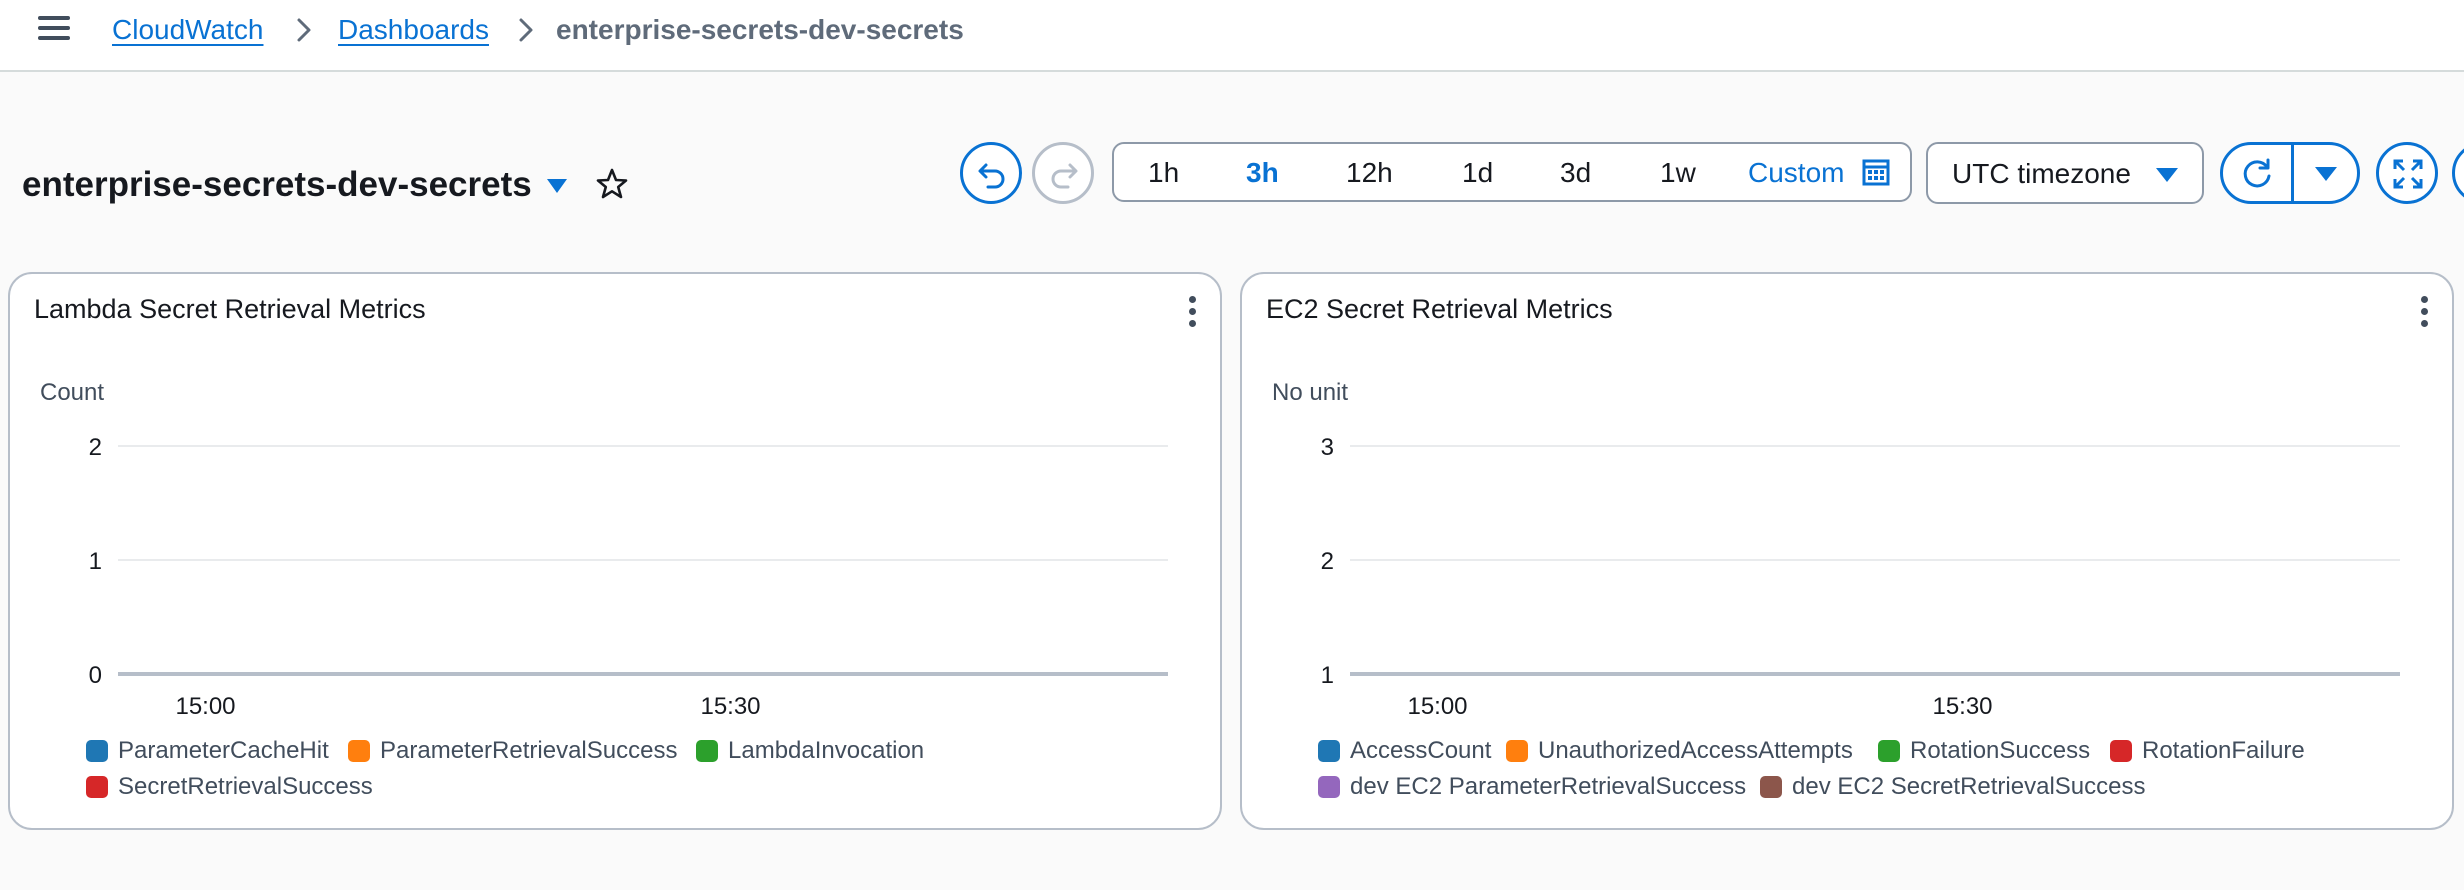 The image size is (2464, 890). What do you see at coordinates (54, 30) in the screenshot?
I see `hamburger-menu-icon` at bounding box center [54, 30].